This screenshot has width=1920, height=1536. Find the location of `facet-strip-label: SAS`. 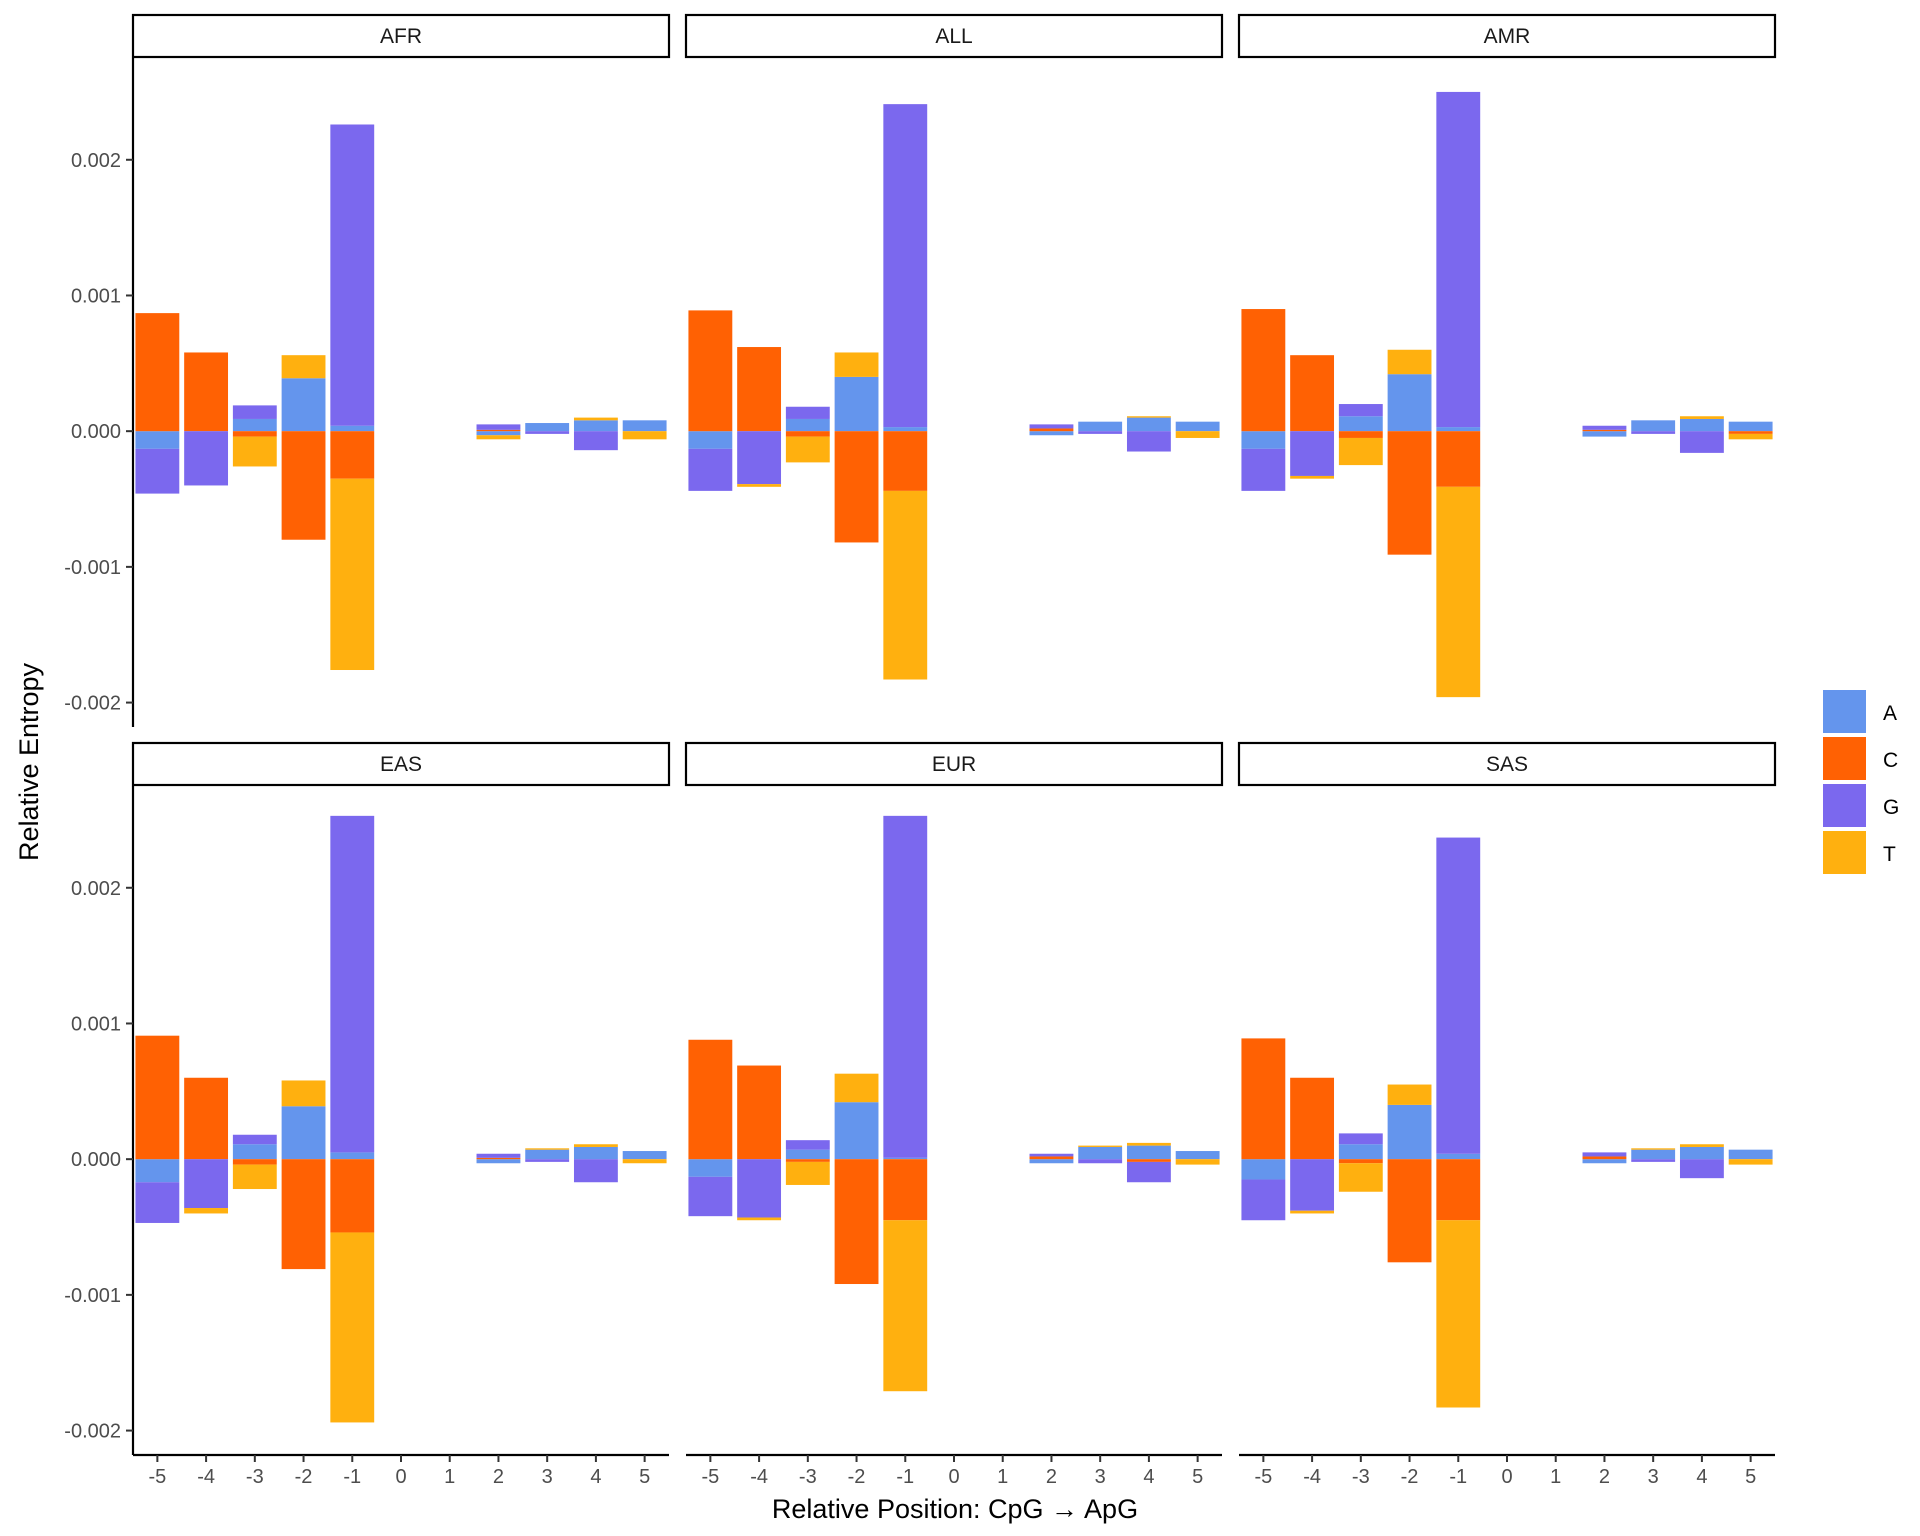

facet-strip-label: SAS is located at coordinates (1507, 764).